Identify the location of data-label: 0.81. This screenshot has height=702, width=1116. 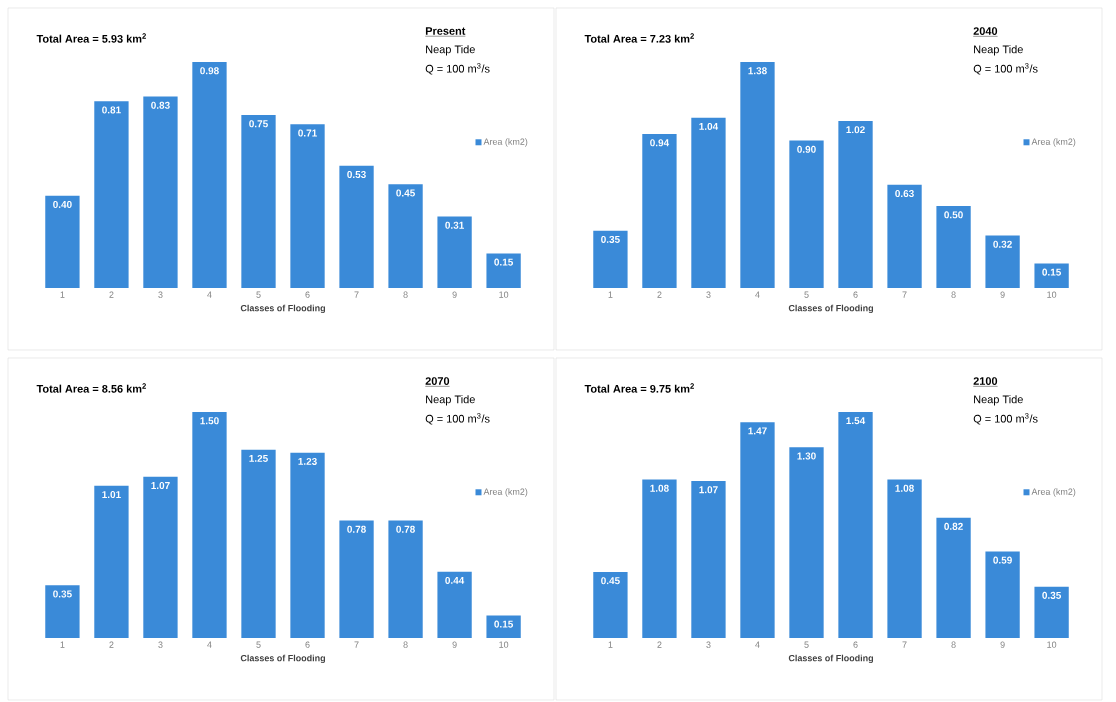
(111, 110).